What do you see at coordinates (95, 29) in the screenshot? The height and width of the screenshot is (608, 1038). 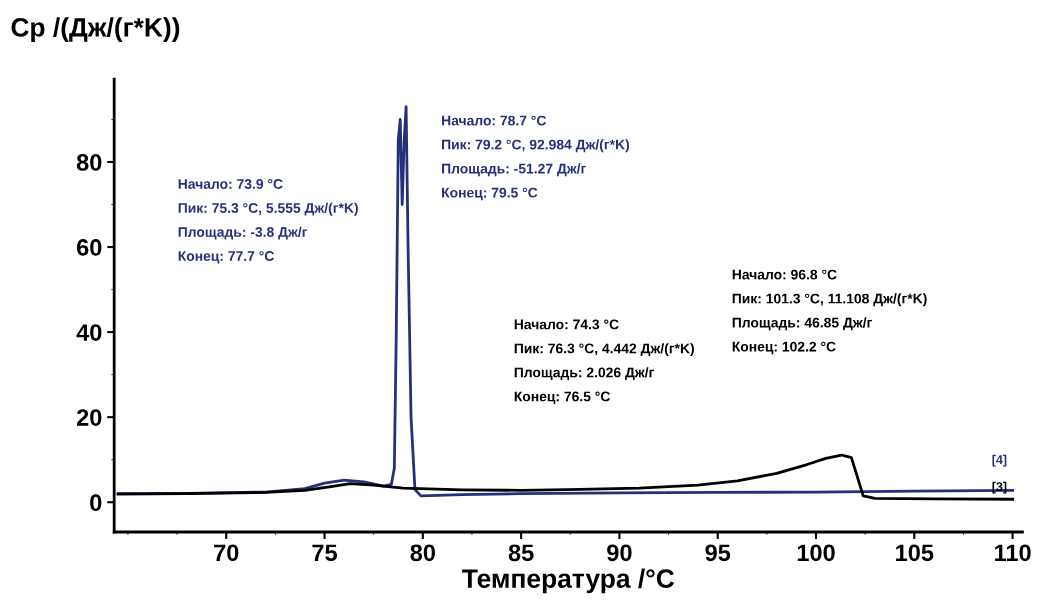 I see `y-axis-title: Cp /(Дж/(г*K))` at bounding box center [95, 29].